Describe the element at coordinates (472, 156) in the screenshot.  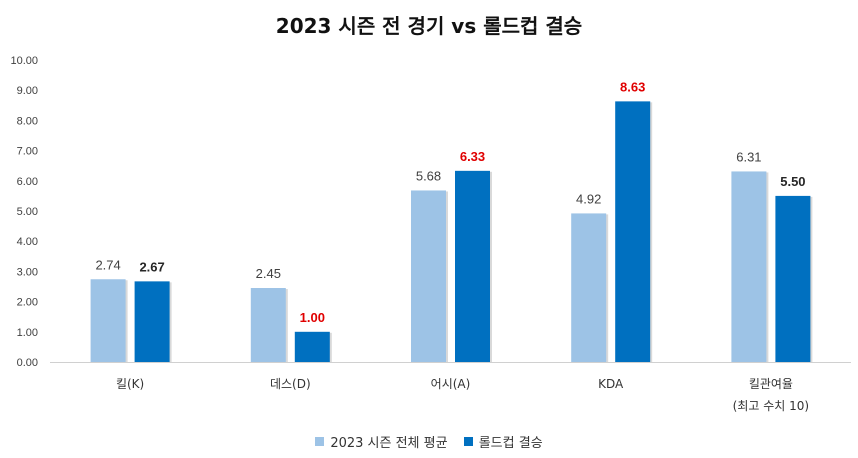
I see `data-label: 6.33` at that location.